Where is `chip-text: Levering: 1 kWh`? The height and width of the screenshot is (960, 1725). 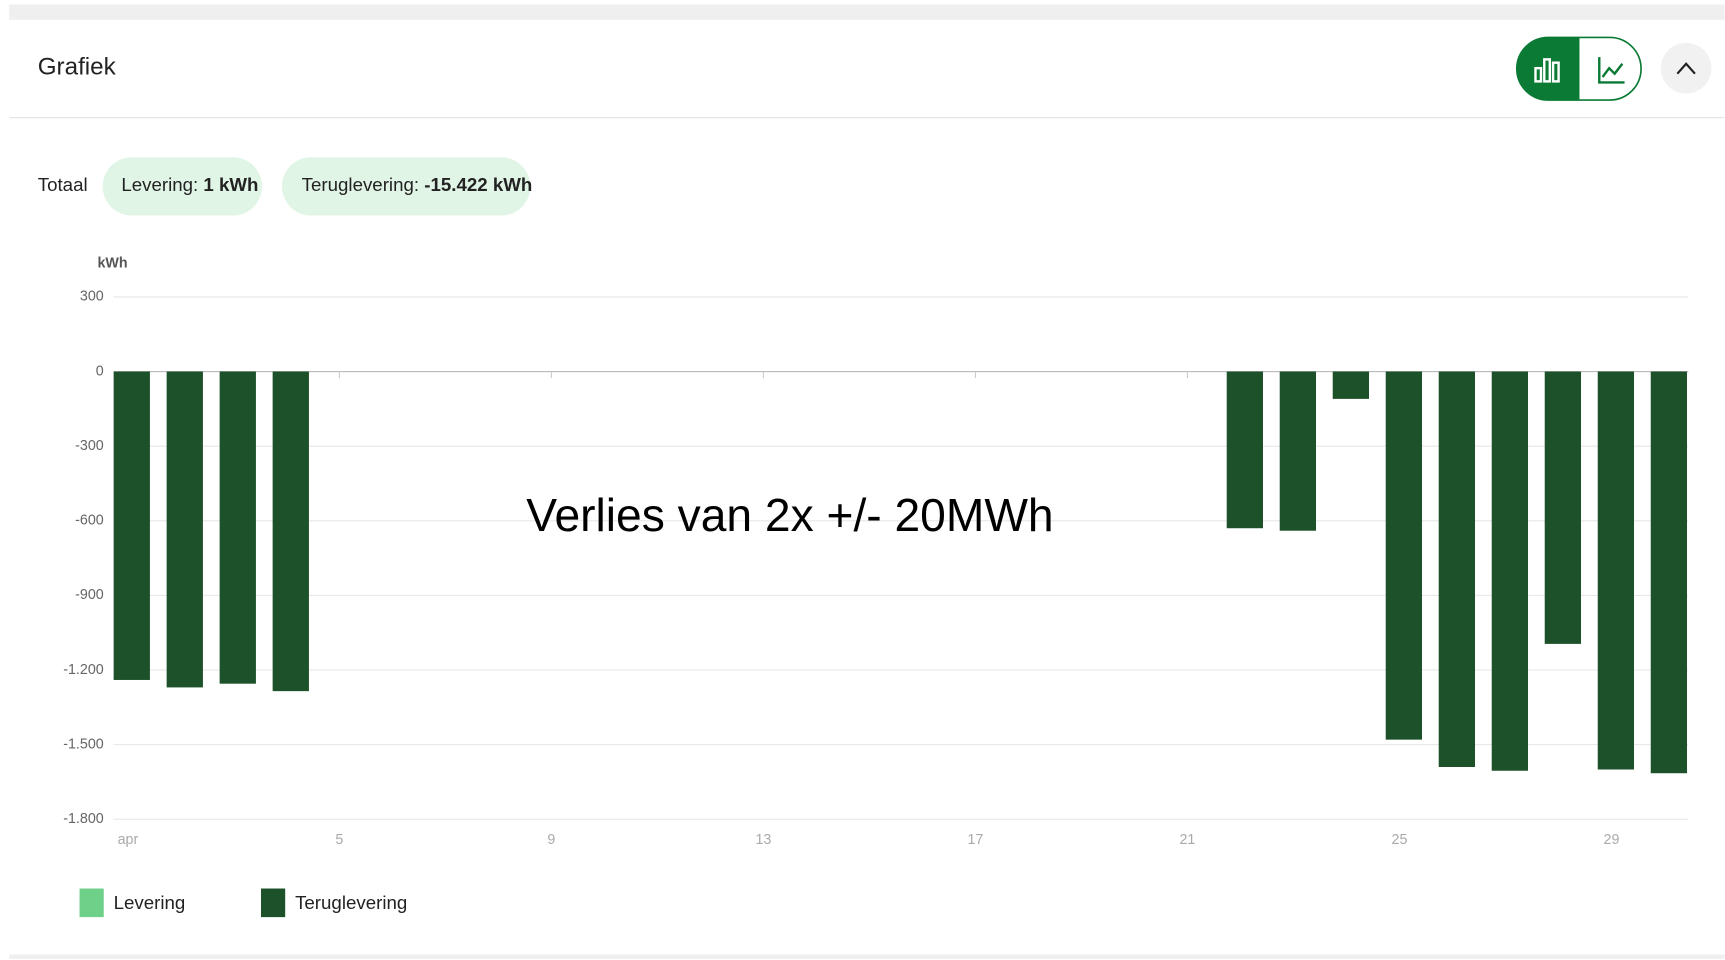
chip-text: Levering: 1 kWh is located at coordinates (189, 184).